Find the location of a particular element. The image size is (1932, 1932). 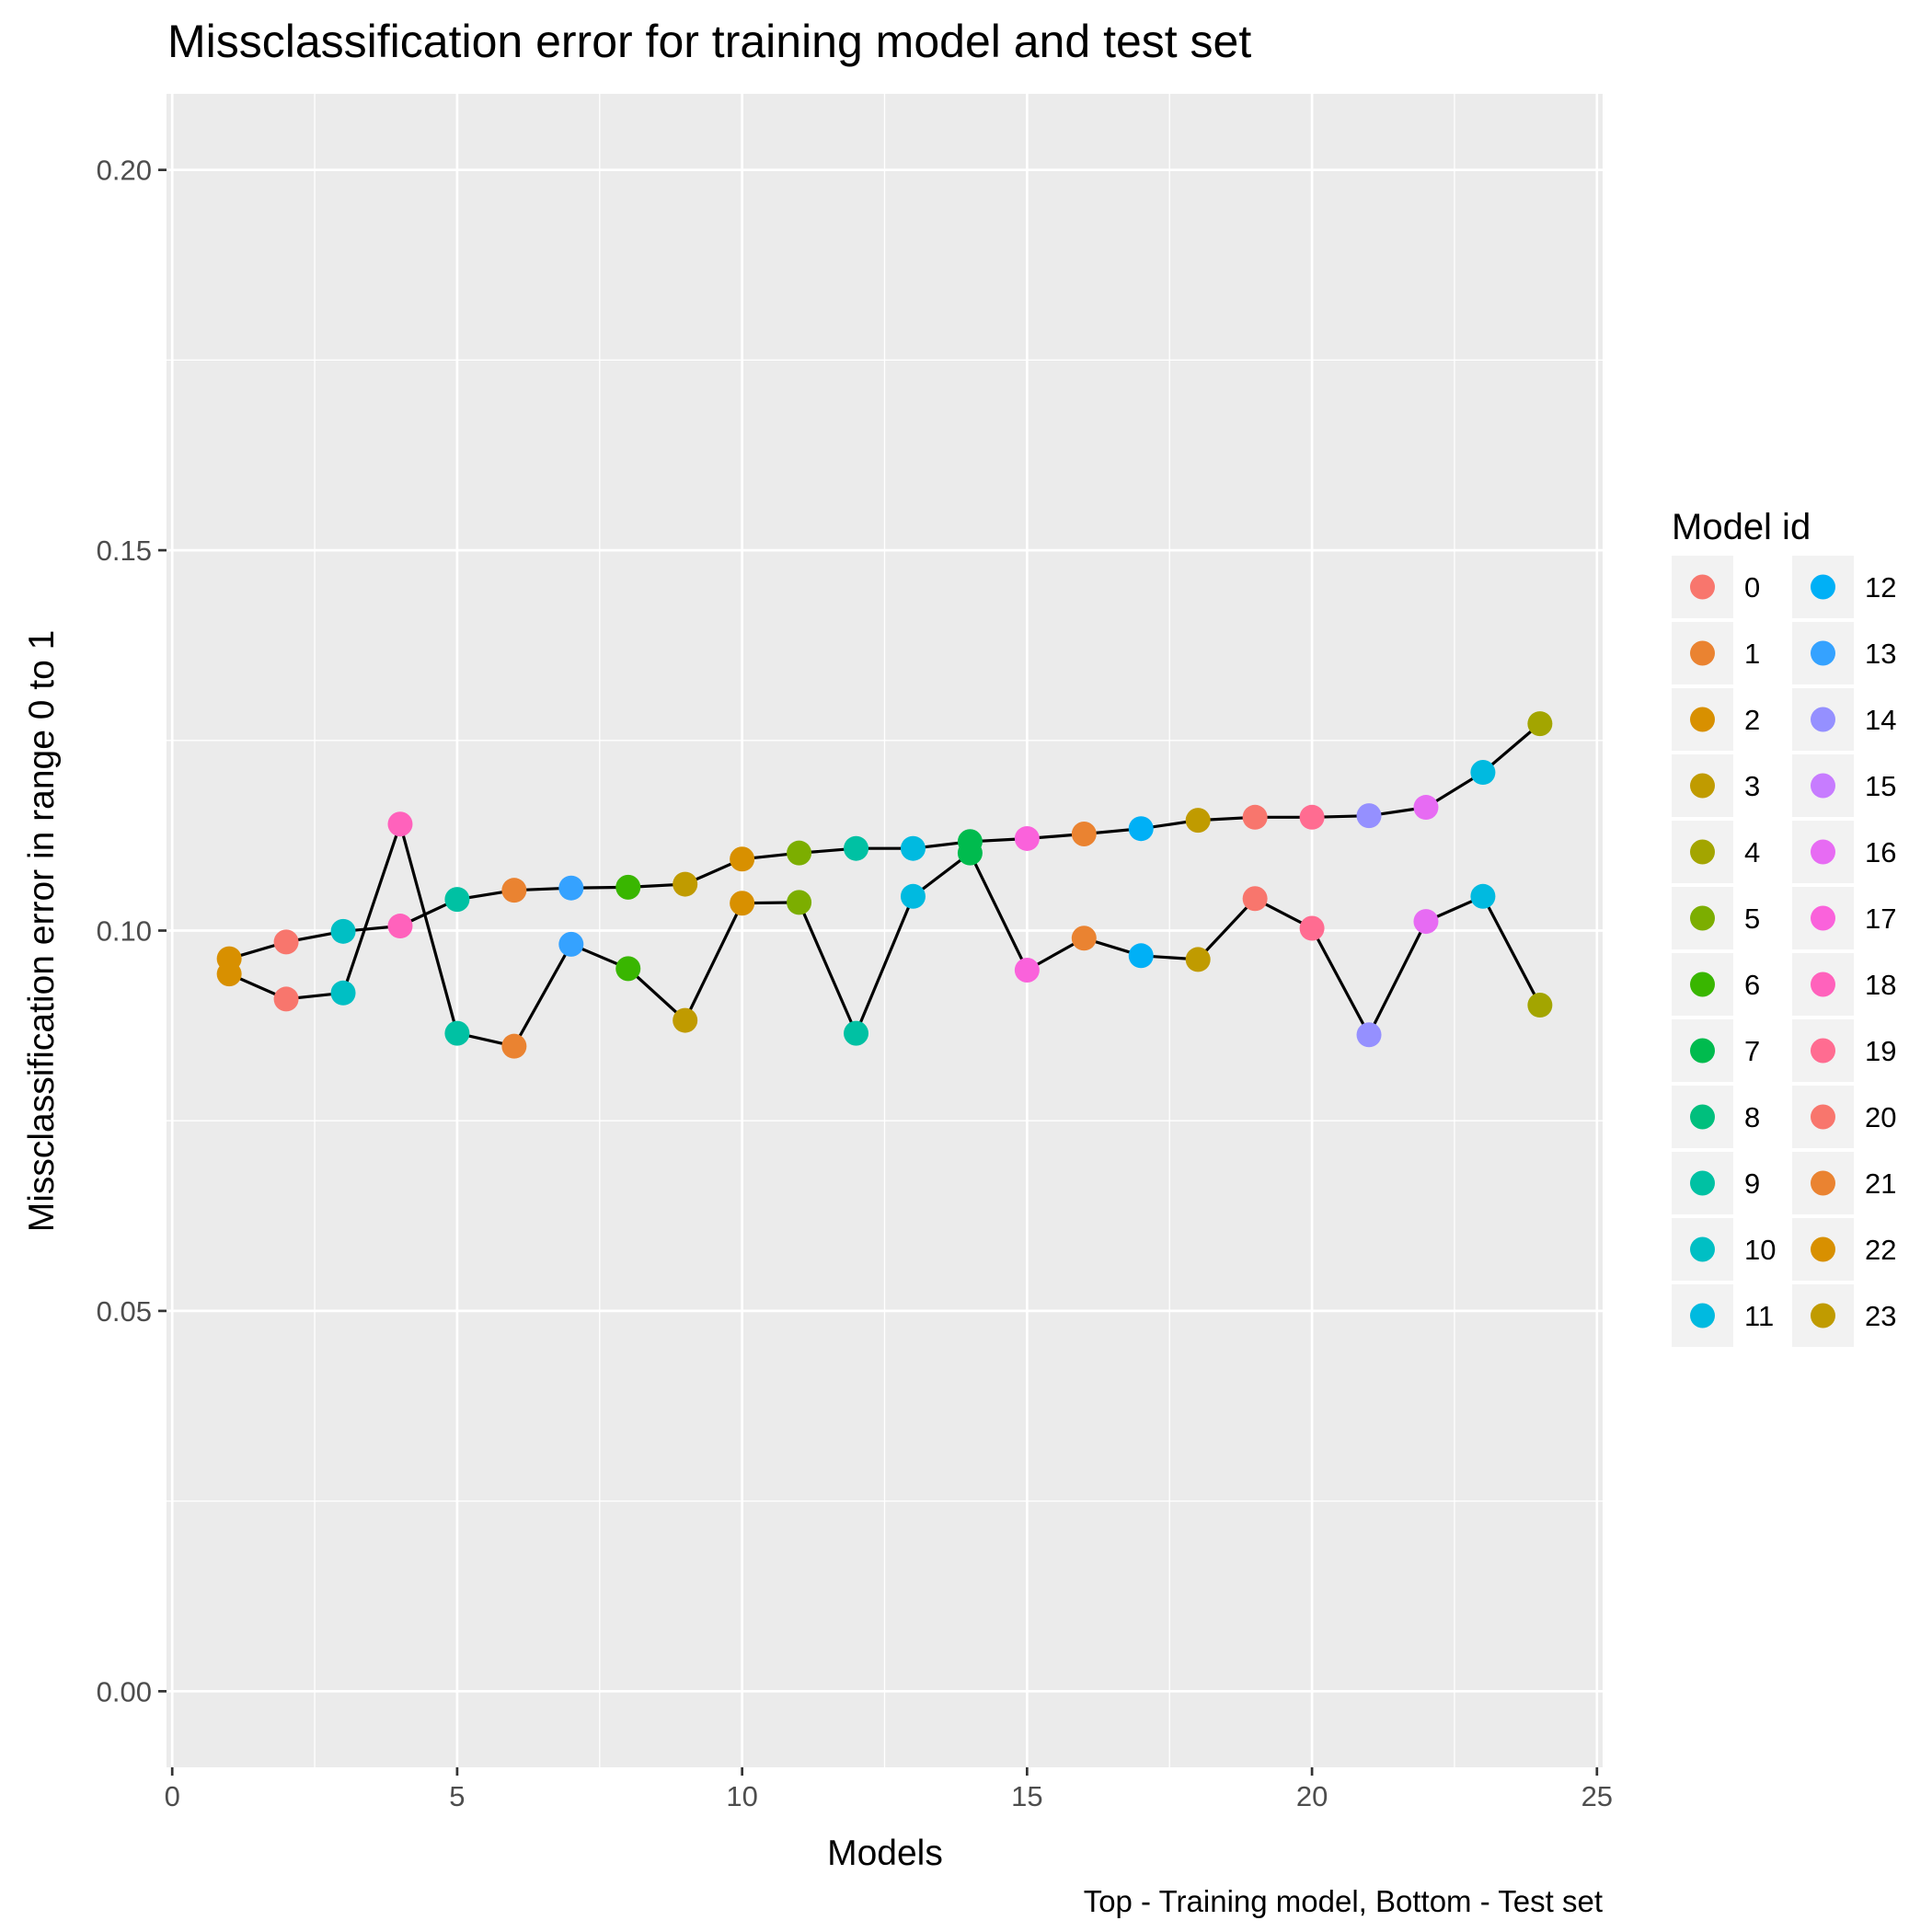

legend-label: 12 is located at coordinates (1880, 587).